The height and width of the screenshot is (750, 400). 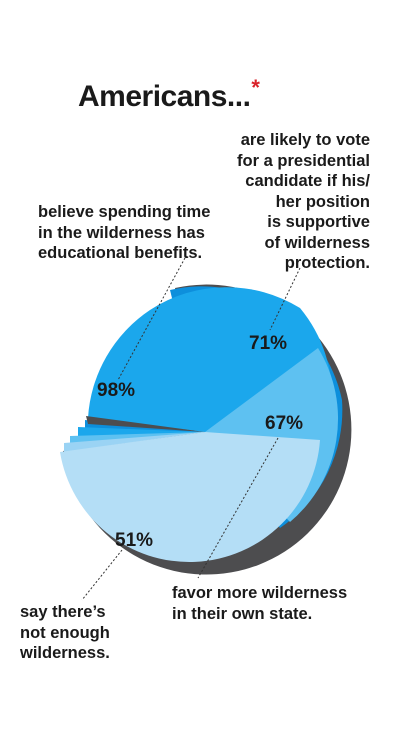 I want to click on slice-label-51-line: wilderness., so click(x=65, y=653).